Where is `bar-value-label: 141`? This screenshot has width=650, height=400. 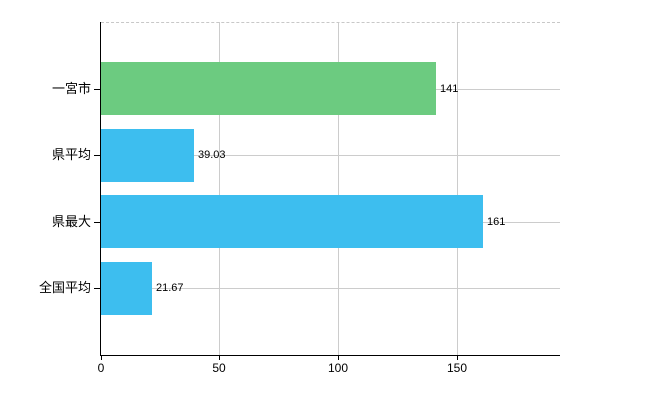
bar-value-label: 141 is located at coordinates (449, 89).